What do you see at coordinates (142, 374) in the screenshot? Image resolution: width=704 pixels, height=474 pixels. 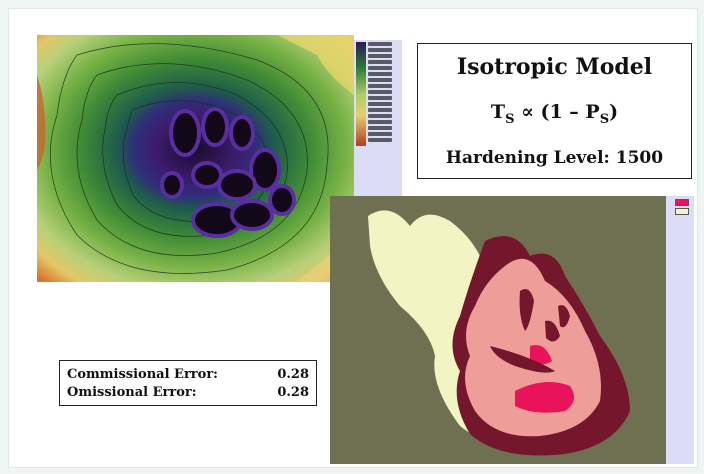 I see `commission-error-label: Commissional Error:` at bounding box center [142, 374].